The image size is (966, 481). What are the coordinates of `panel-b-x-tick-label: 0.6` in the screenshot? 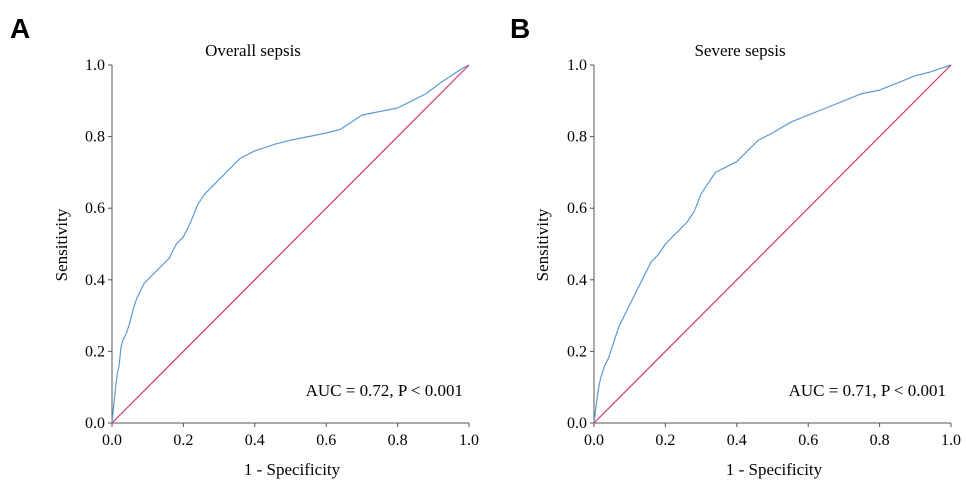 It's located at (808, 440).